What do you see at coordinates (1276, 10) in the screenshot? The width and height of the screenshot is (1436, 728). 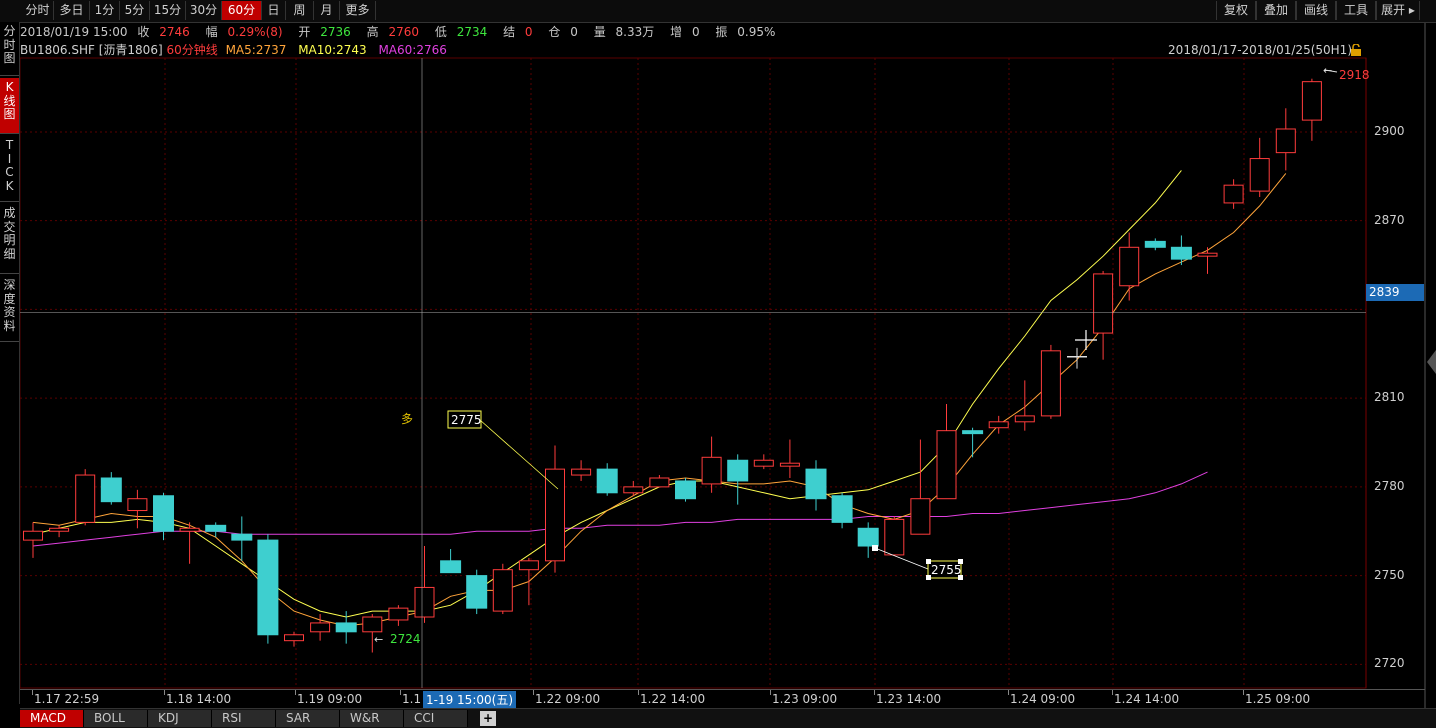 I see `tool-button-1: 叠加` at bounding box center [1276, 10].